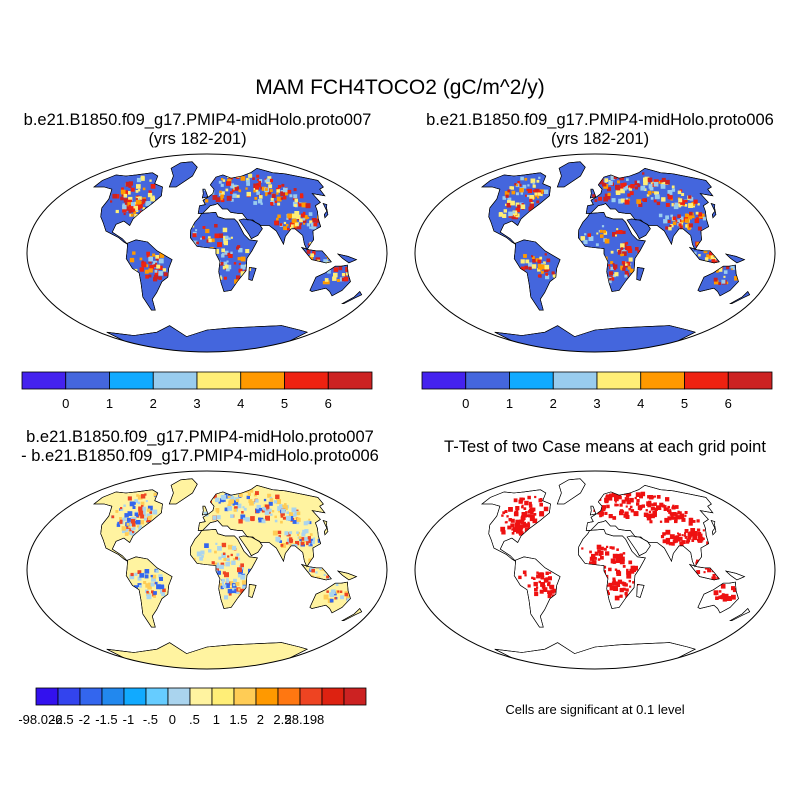 The image size is (800, 800). I want to click on colorbar-label: 1.5, so click(238, 719).